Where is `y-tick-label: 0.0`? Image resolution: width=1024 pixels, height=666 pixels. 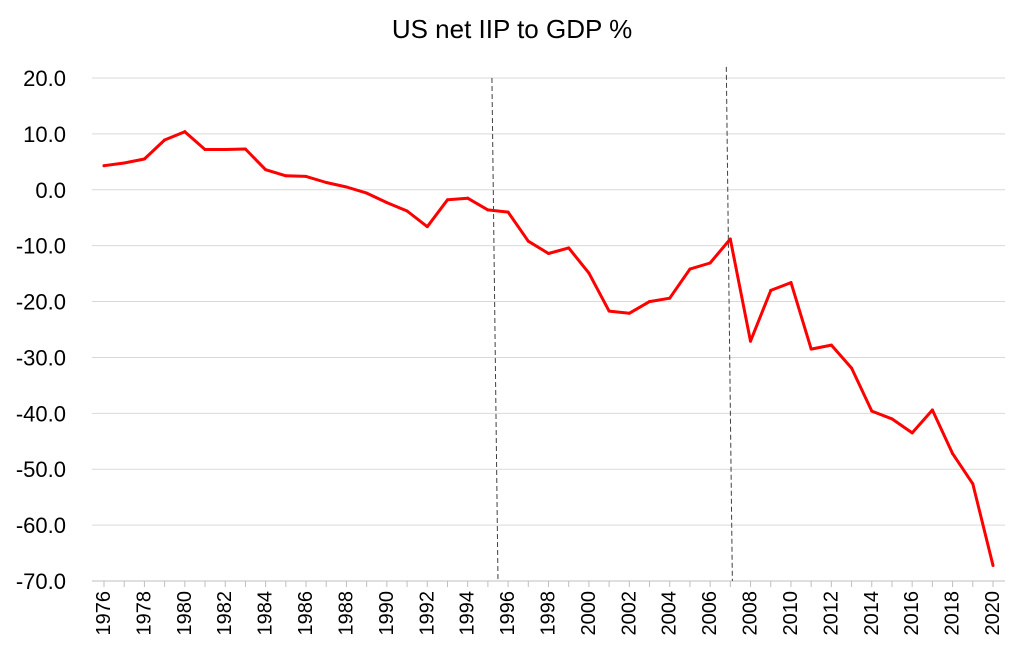
y-tick-label: 0.0 is located at coordinates (50, 190).